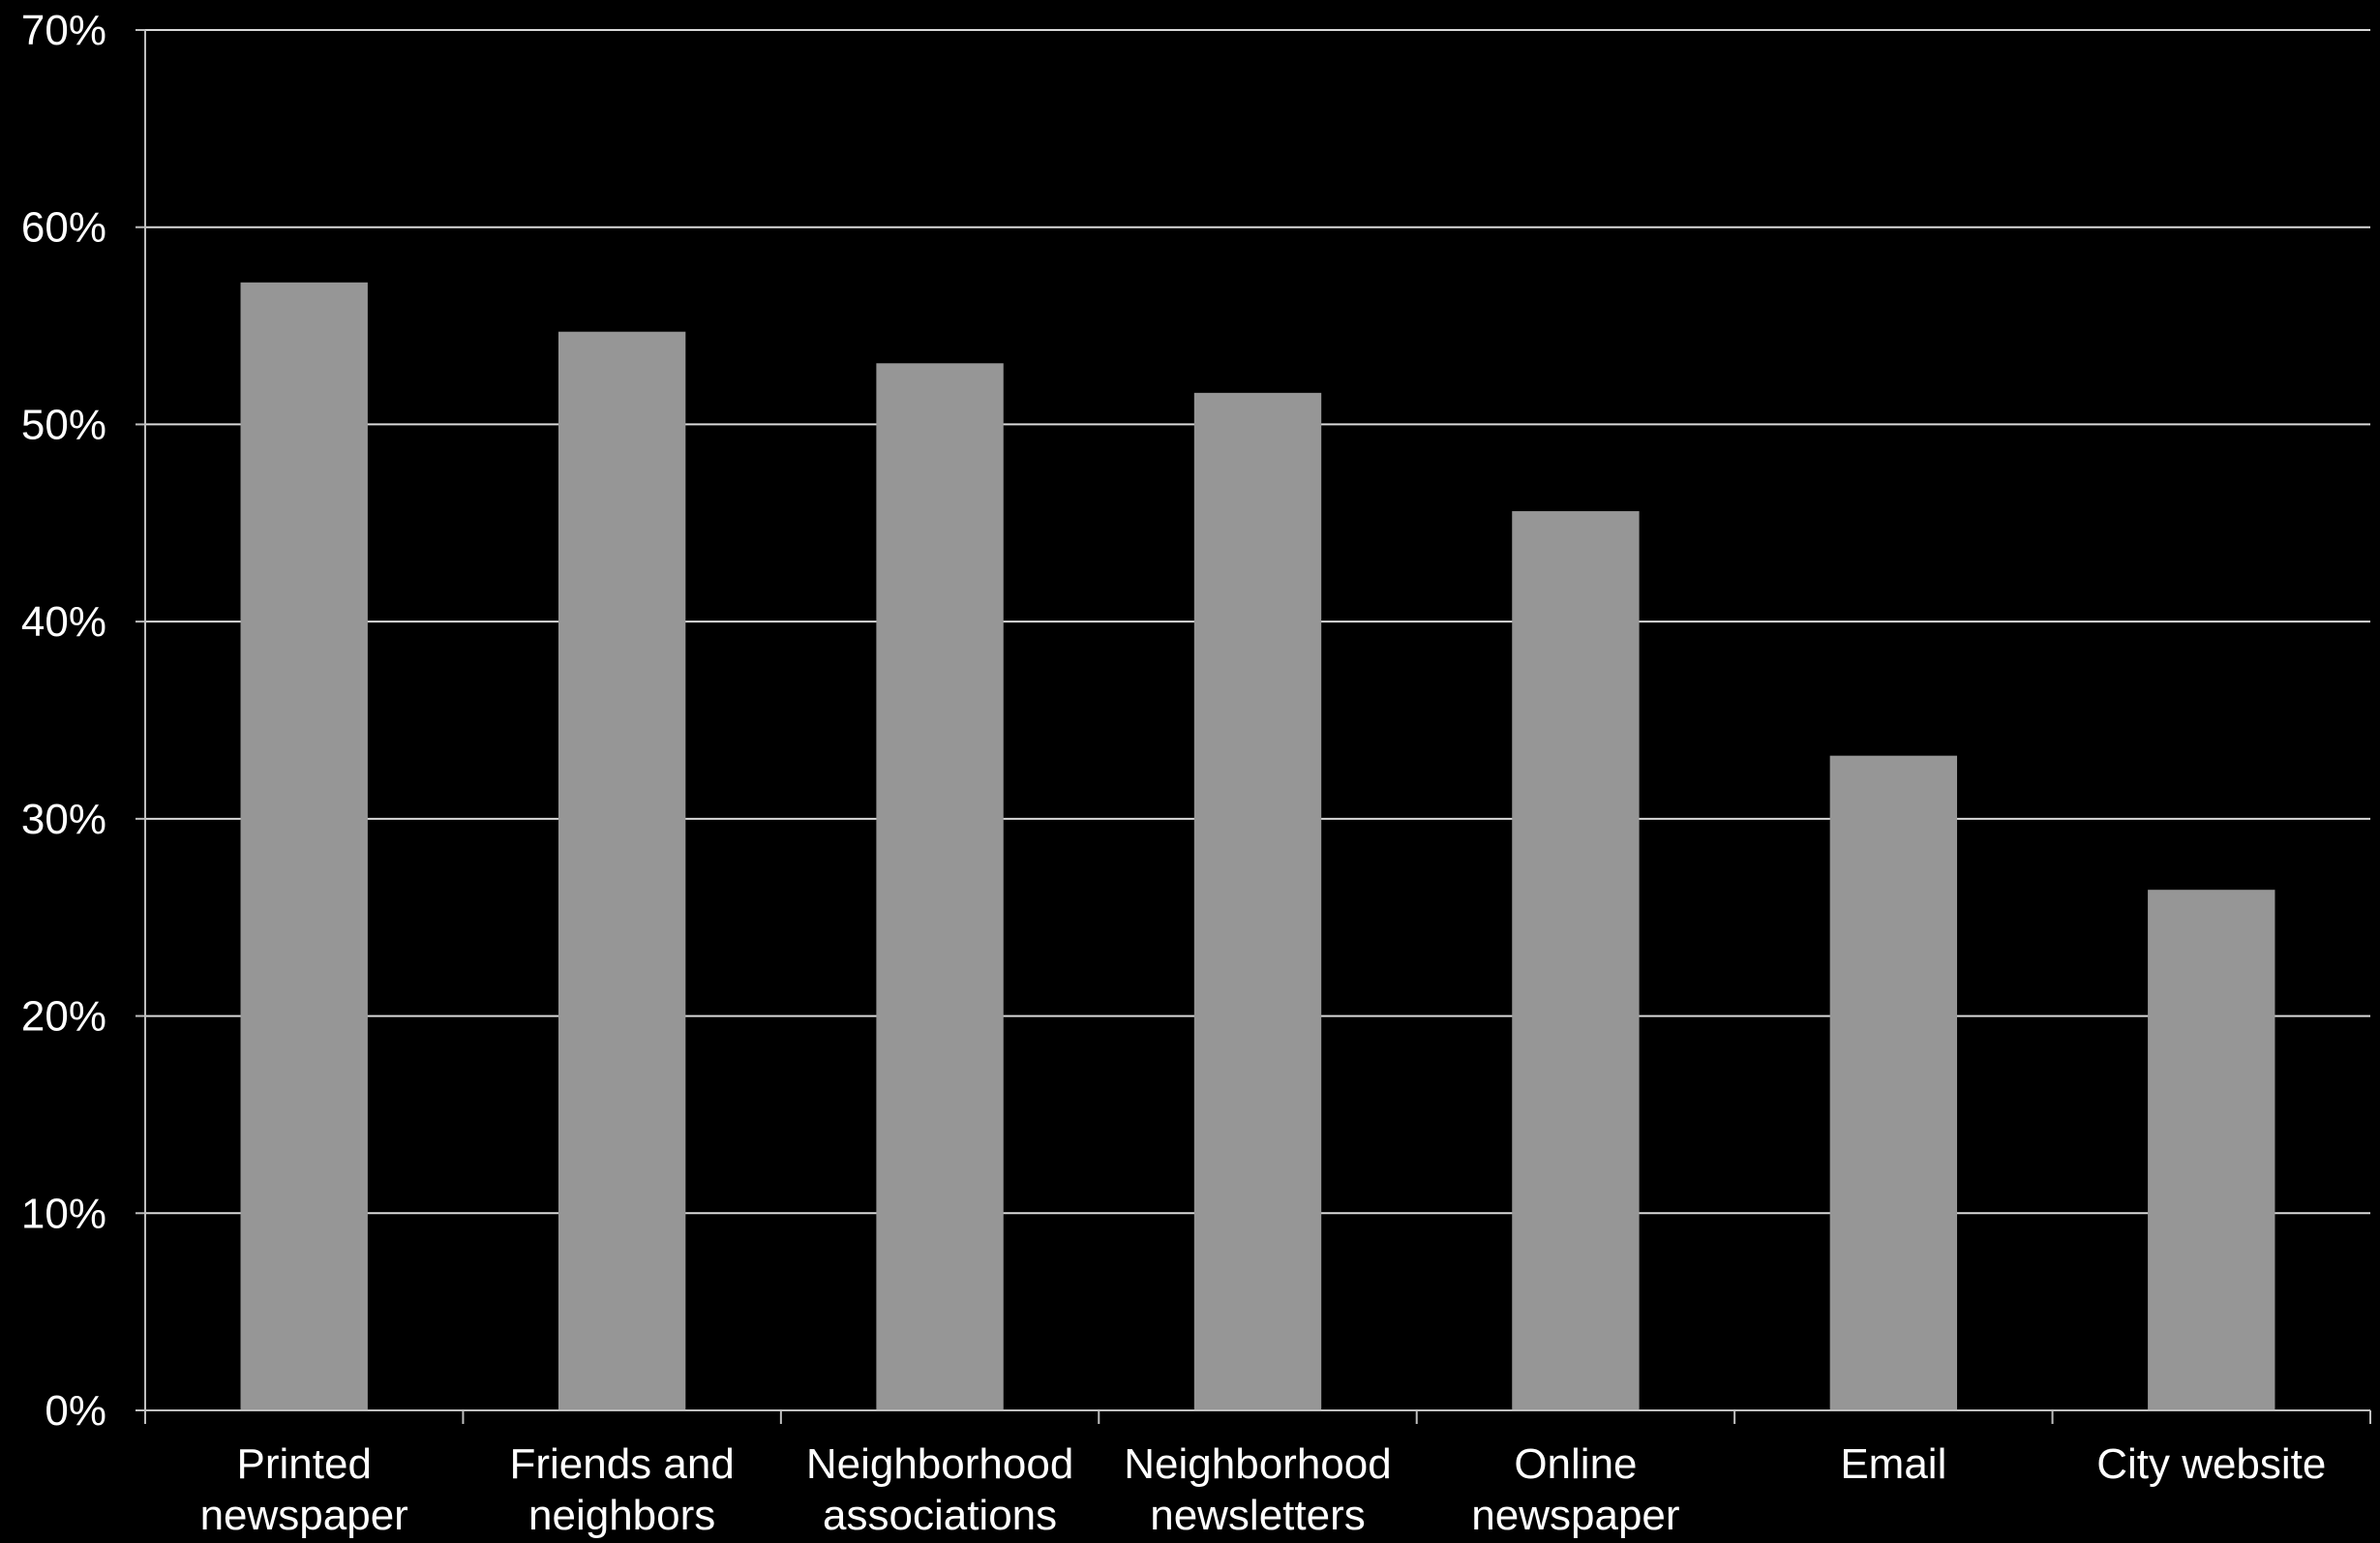 This screenshot has height=1543, width=2380. Describe the element at coordinates (75, 1411) in the screenshot. I see `y-tick-label: 0%` at that location.